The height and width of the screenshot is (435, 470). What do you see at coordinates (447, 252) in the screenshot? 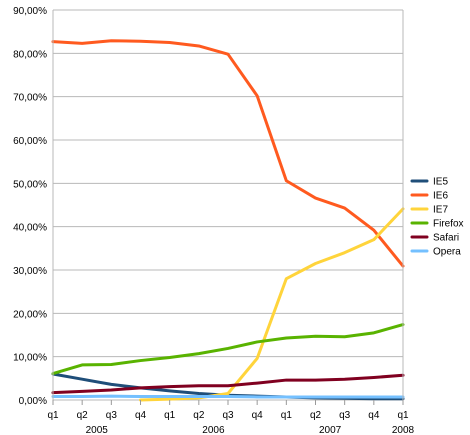
I see `legend-label-opera: Opera` at bounding box center [447, 252].